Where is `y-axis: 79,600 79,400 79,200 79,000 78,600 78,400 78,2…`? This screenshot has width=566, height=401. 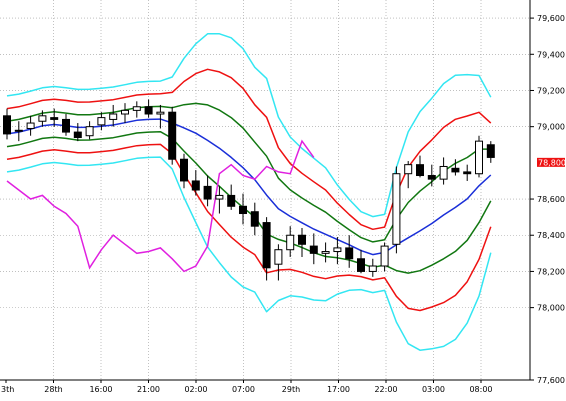
y-axis: 79,600 79,400 79,200 79,000 78,600 78,400 78,2… is located at coordinates (547, 192).